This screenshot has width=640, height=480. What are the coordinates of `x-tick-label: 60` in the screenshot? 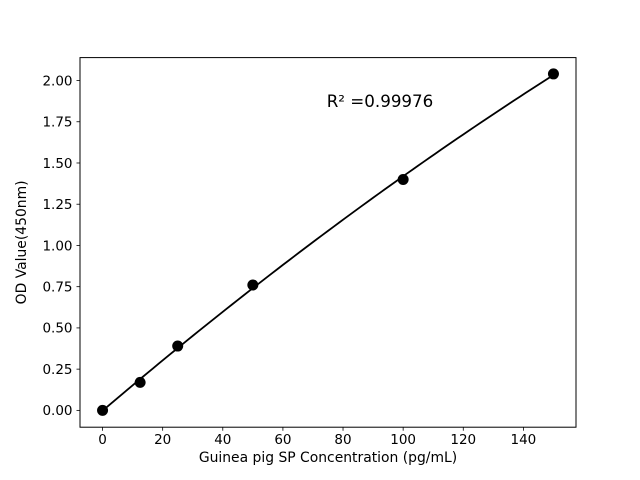 It's located at (282, 440).